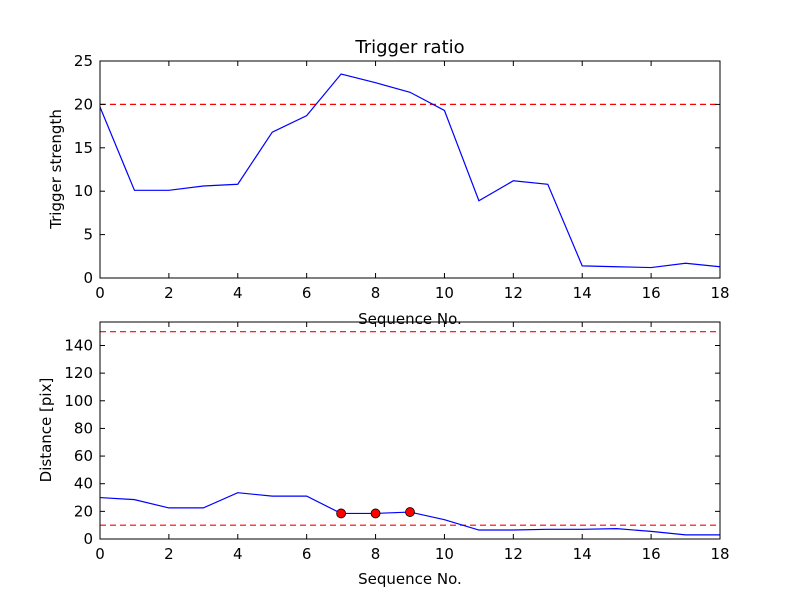 This screenshot has height=600, width=800. What do you see at coordinates (409, 47) in the screenshot?
I see `chart-title: Trigger ratio` at bounding box center [409, 47].